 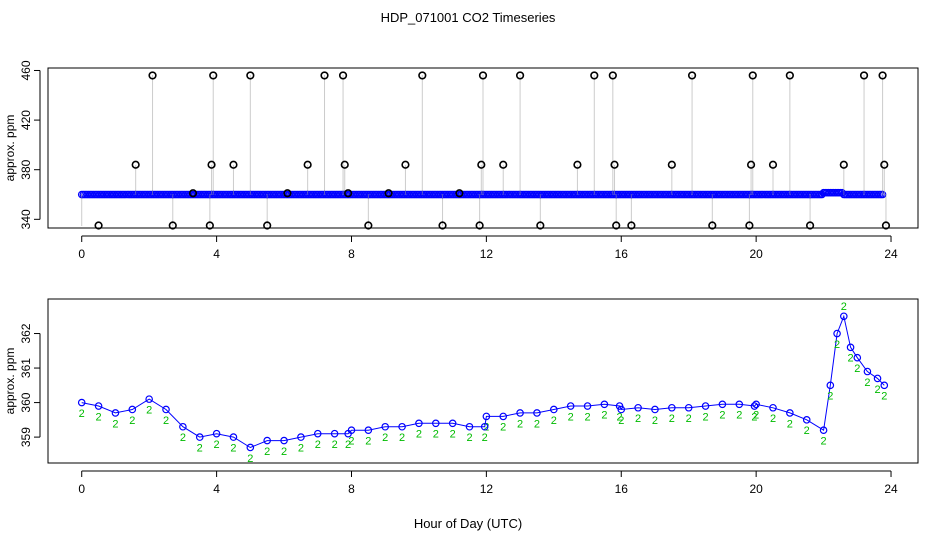 I want to click on x-tick-label: 4, so click(x=216, y=254).